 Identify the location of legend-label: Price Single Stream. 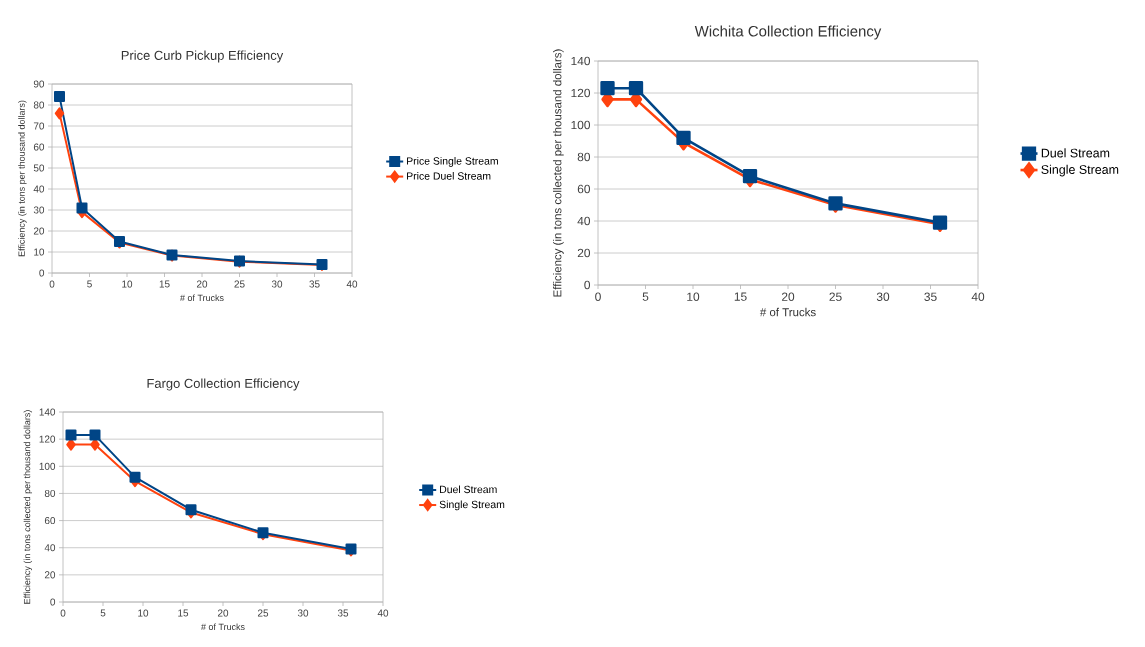
(452, 161).